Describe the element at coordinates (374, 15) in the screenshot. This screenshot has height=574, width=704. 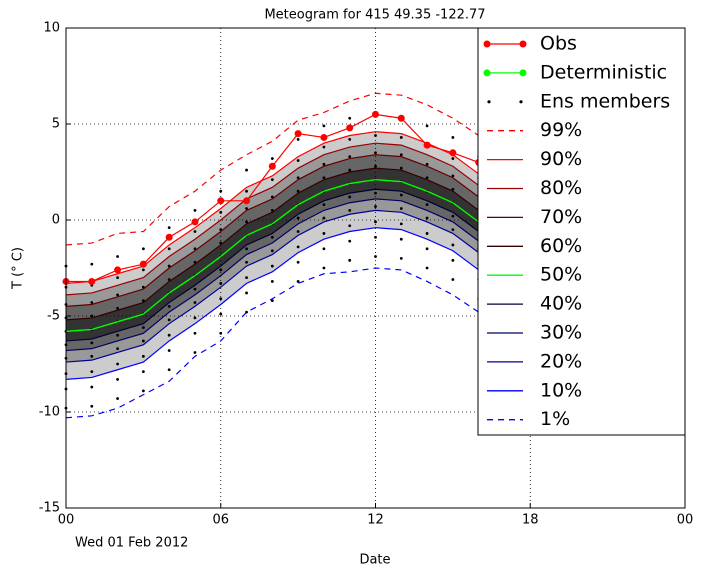
I see `chart-title: Meteogram for 415 49.35 -122.77` at that location.